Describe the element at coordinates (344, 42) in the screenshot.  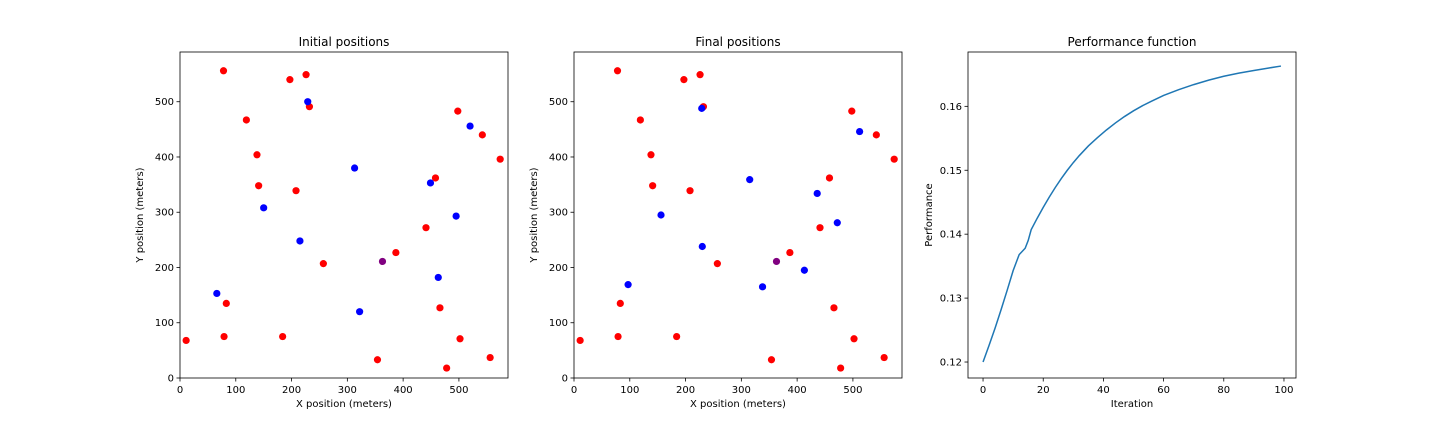
I see `chart-title: Initial positions` at that location.